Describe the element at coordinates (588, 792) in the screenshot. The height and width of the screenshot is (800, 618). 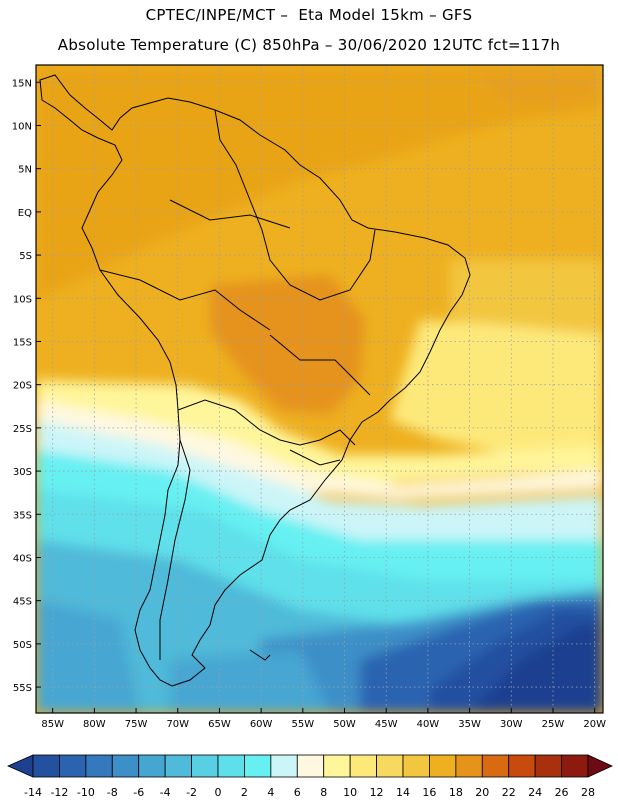
I see `colorbar-label: 28` at that location.